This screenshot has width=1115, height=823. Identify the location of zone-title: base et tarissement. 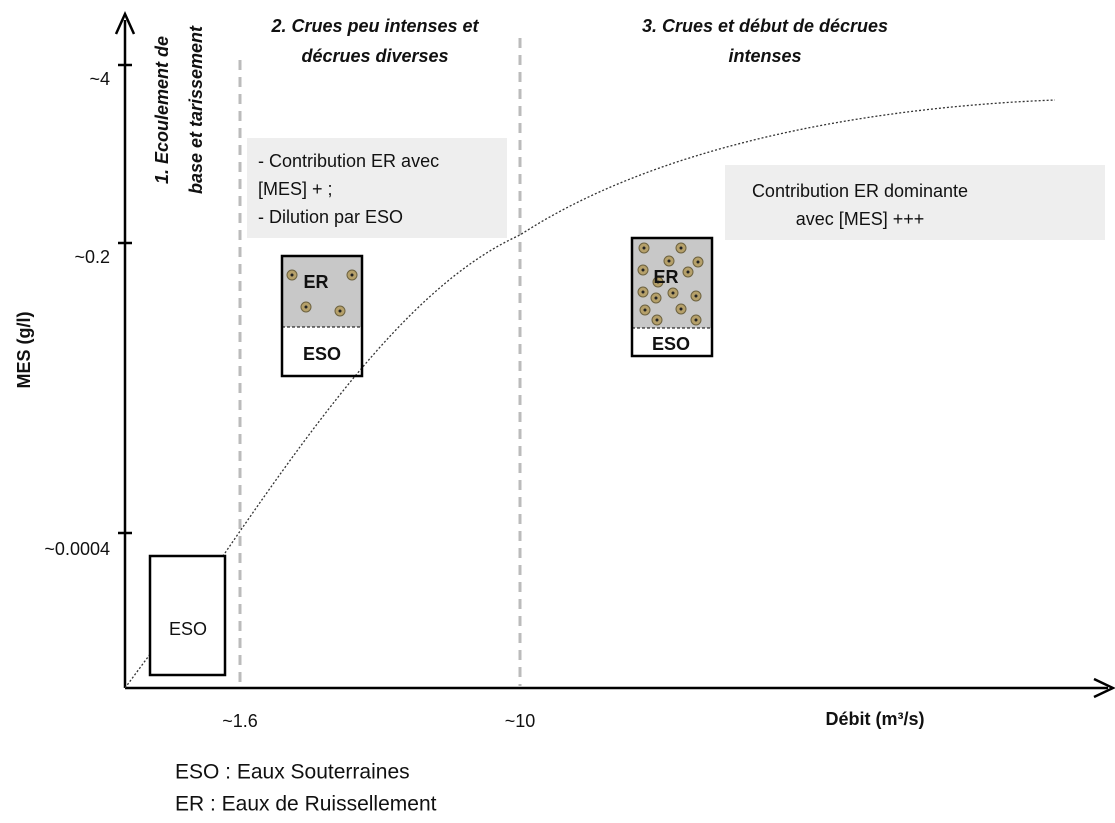
(196, 109).